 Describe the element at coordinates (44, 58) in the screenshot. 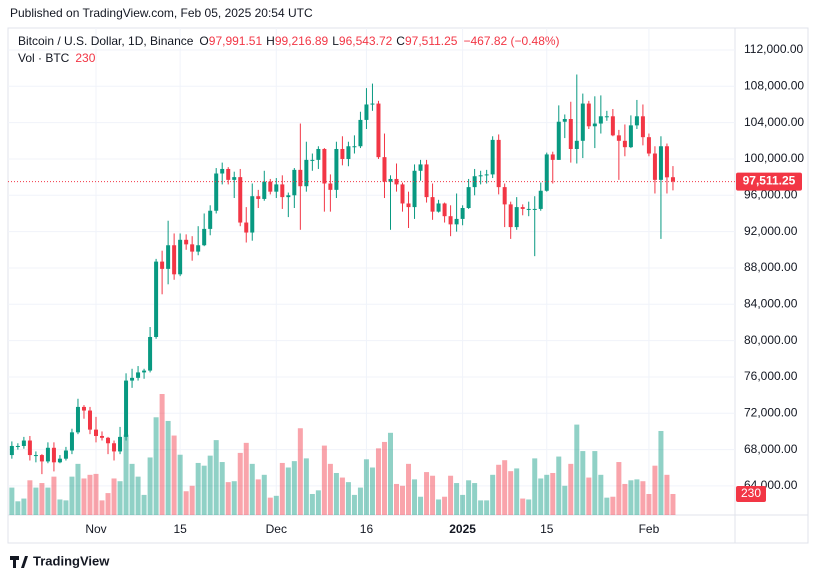

I see `volume-title: Vol · BTC` at that location.